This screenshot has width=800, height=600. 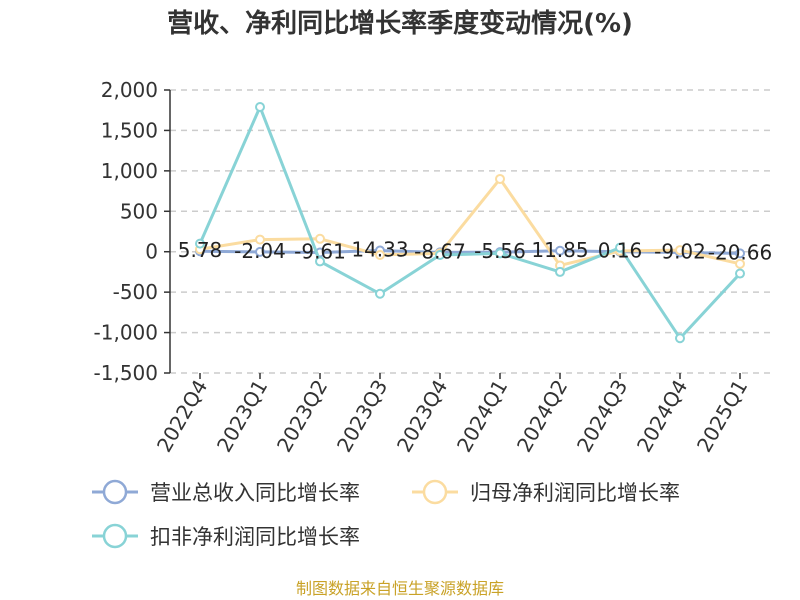 What do you see at coordinates (255, 493) in the screenshot?
I see `legend-label-1: 营业总收入同比增长率` at bounding box center [255, 493].